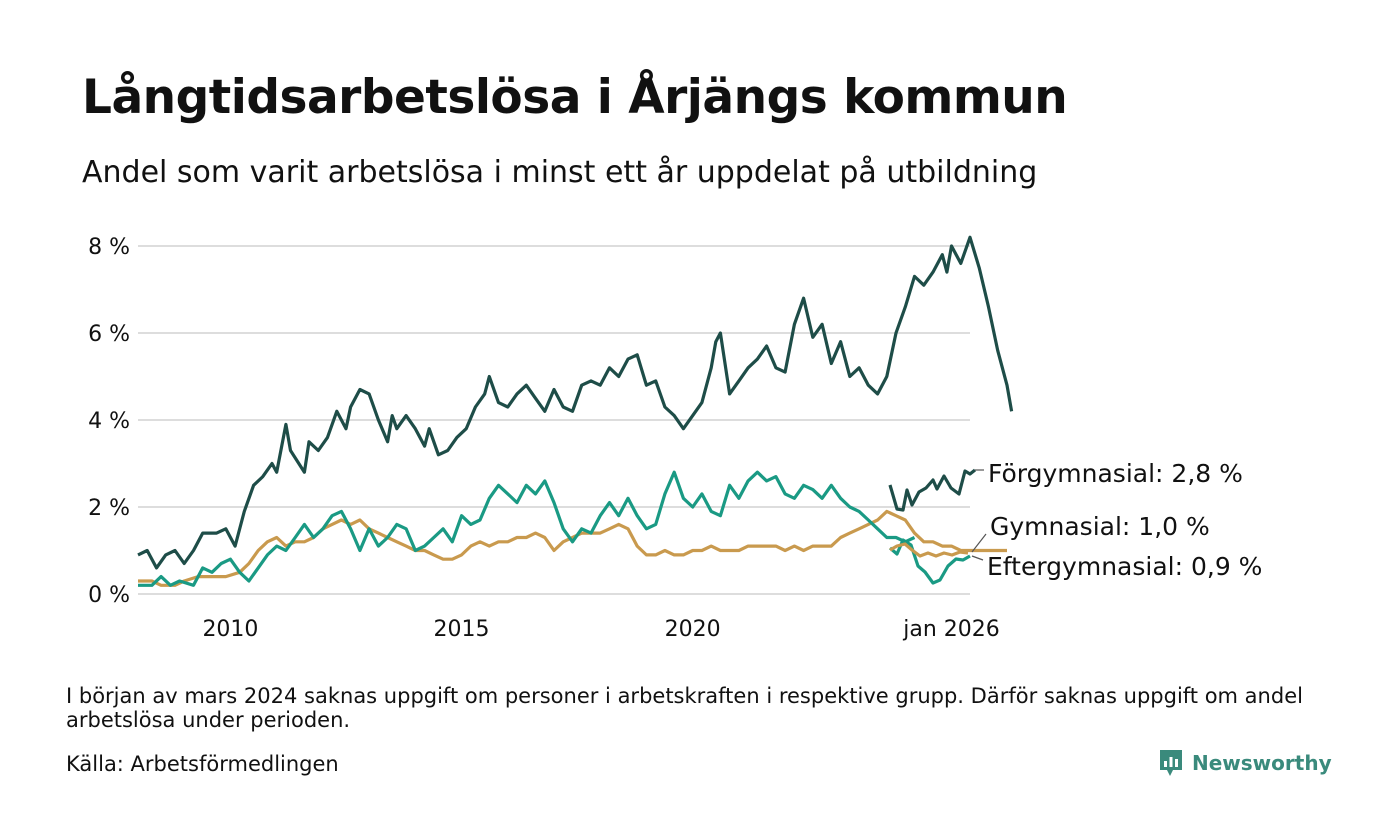  What do you see at coordinates (1100, 526) in the screenshot?
I see `series-end-label: Gymnasial: 1,0 %` at bounding box center [1100, 526].